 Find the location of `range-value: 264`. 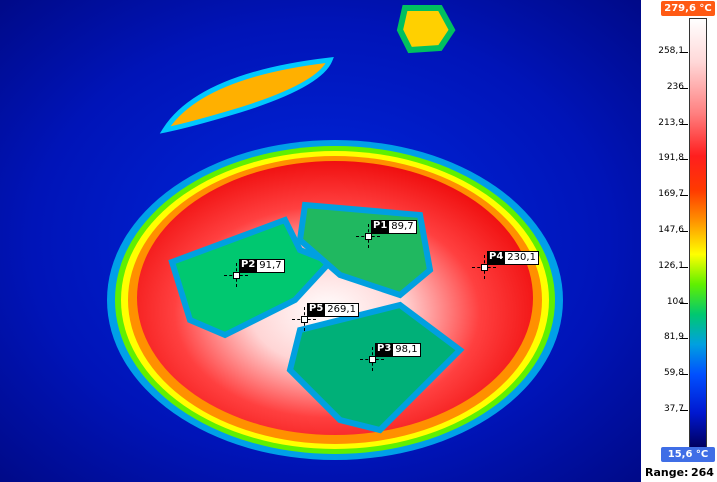

range-value: 264 is located at coordinates (702, 472).